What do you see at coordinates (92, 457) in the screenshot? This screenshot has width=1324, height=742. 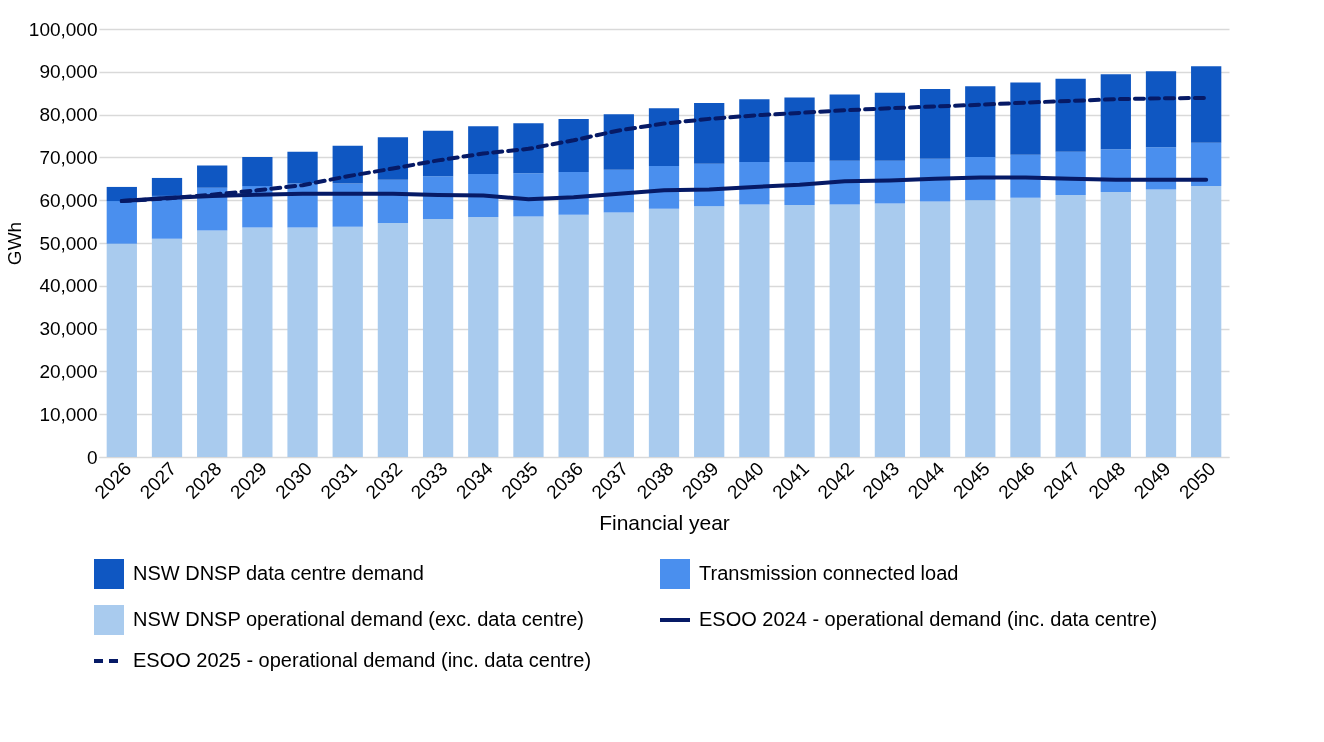 I see `y-tick-label: 0` at bounding box center [92, 457].